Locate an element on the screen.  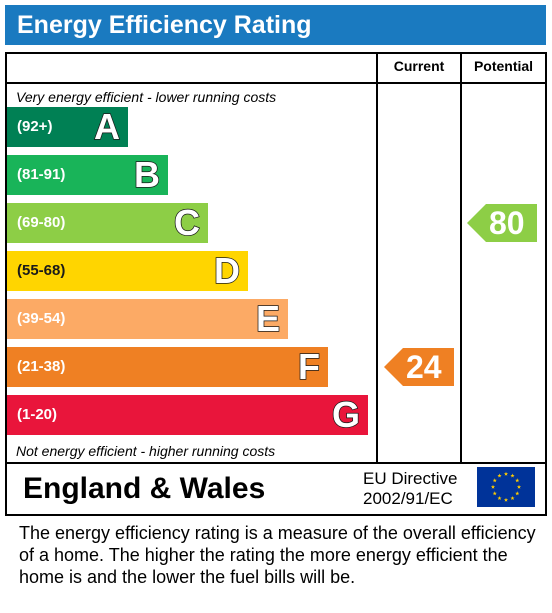
current-arrow-shape is located at coordinates (419, 367).